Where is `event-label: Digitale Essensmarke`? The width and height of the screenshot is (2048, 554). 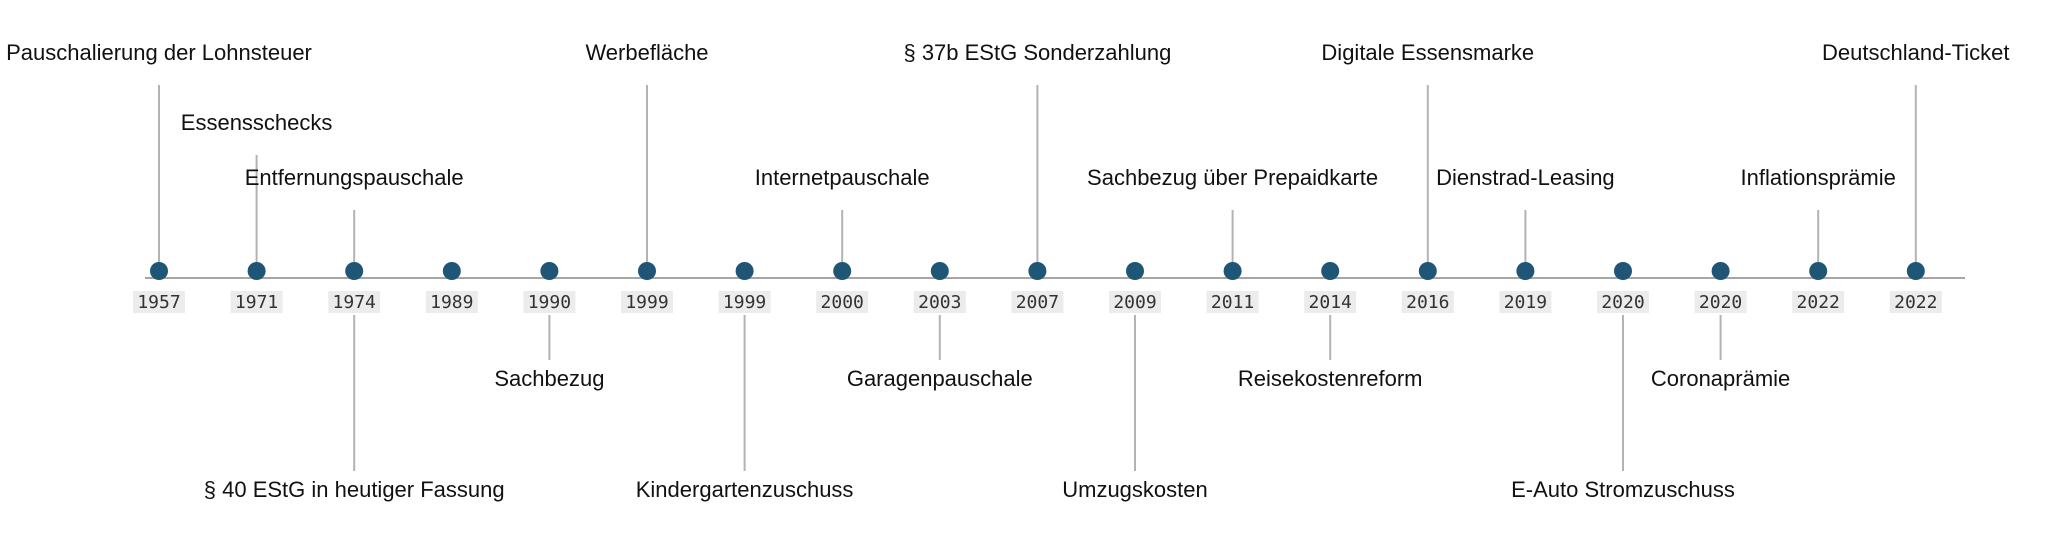 event-label: Digitale Essensmarke is located at coordinates (1427, 52).